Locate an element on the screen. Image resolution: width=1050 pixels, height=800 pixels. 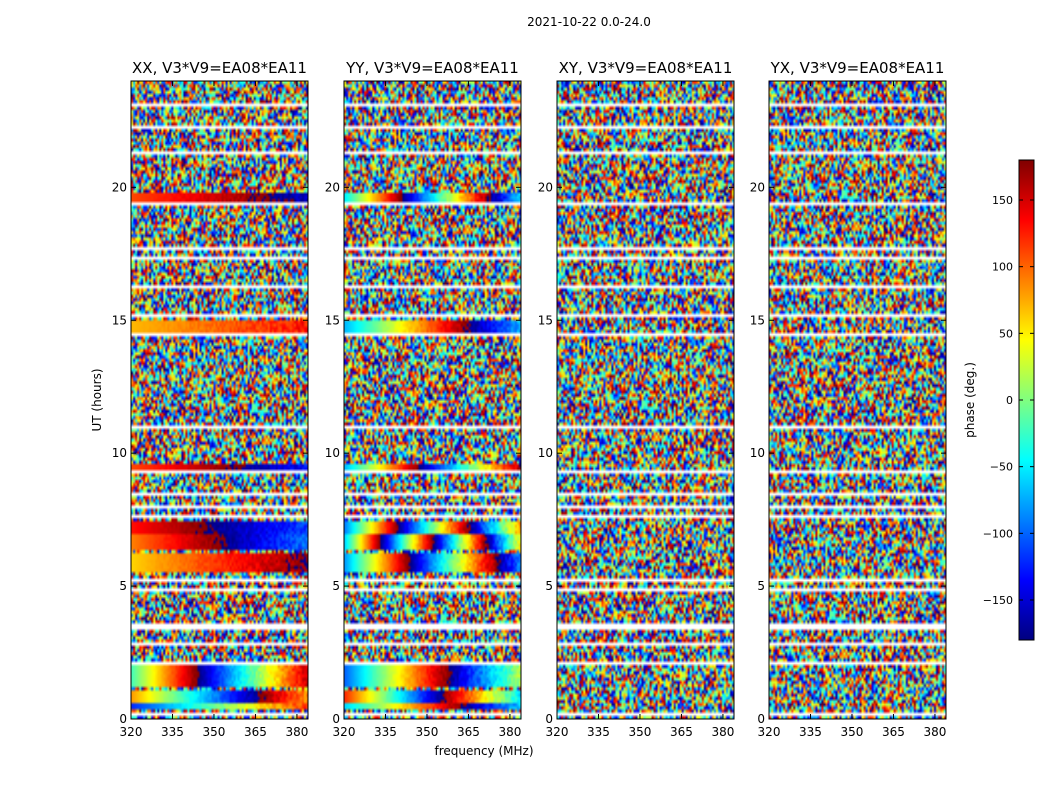
colorbar-tick-label: −50 is located at coordinates (1001, 467).